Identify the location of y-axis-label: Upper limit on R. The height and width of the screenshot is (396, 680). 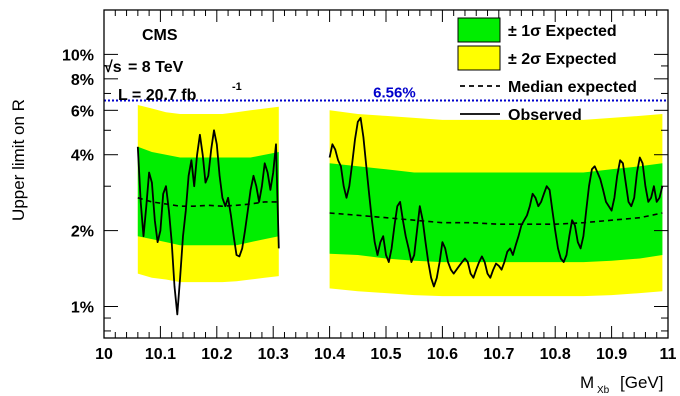
(18, 160).